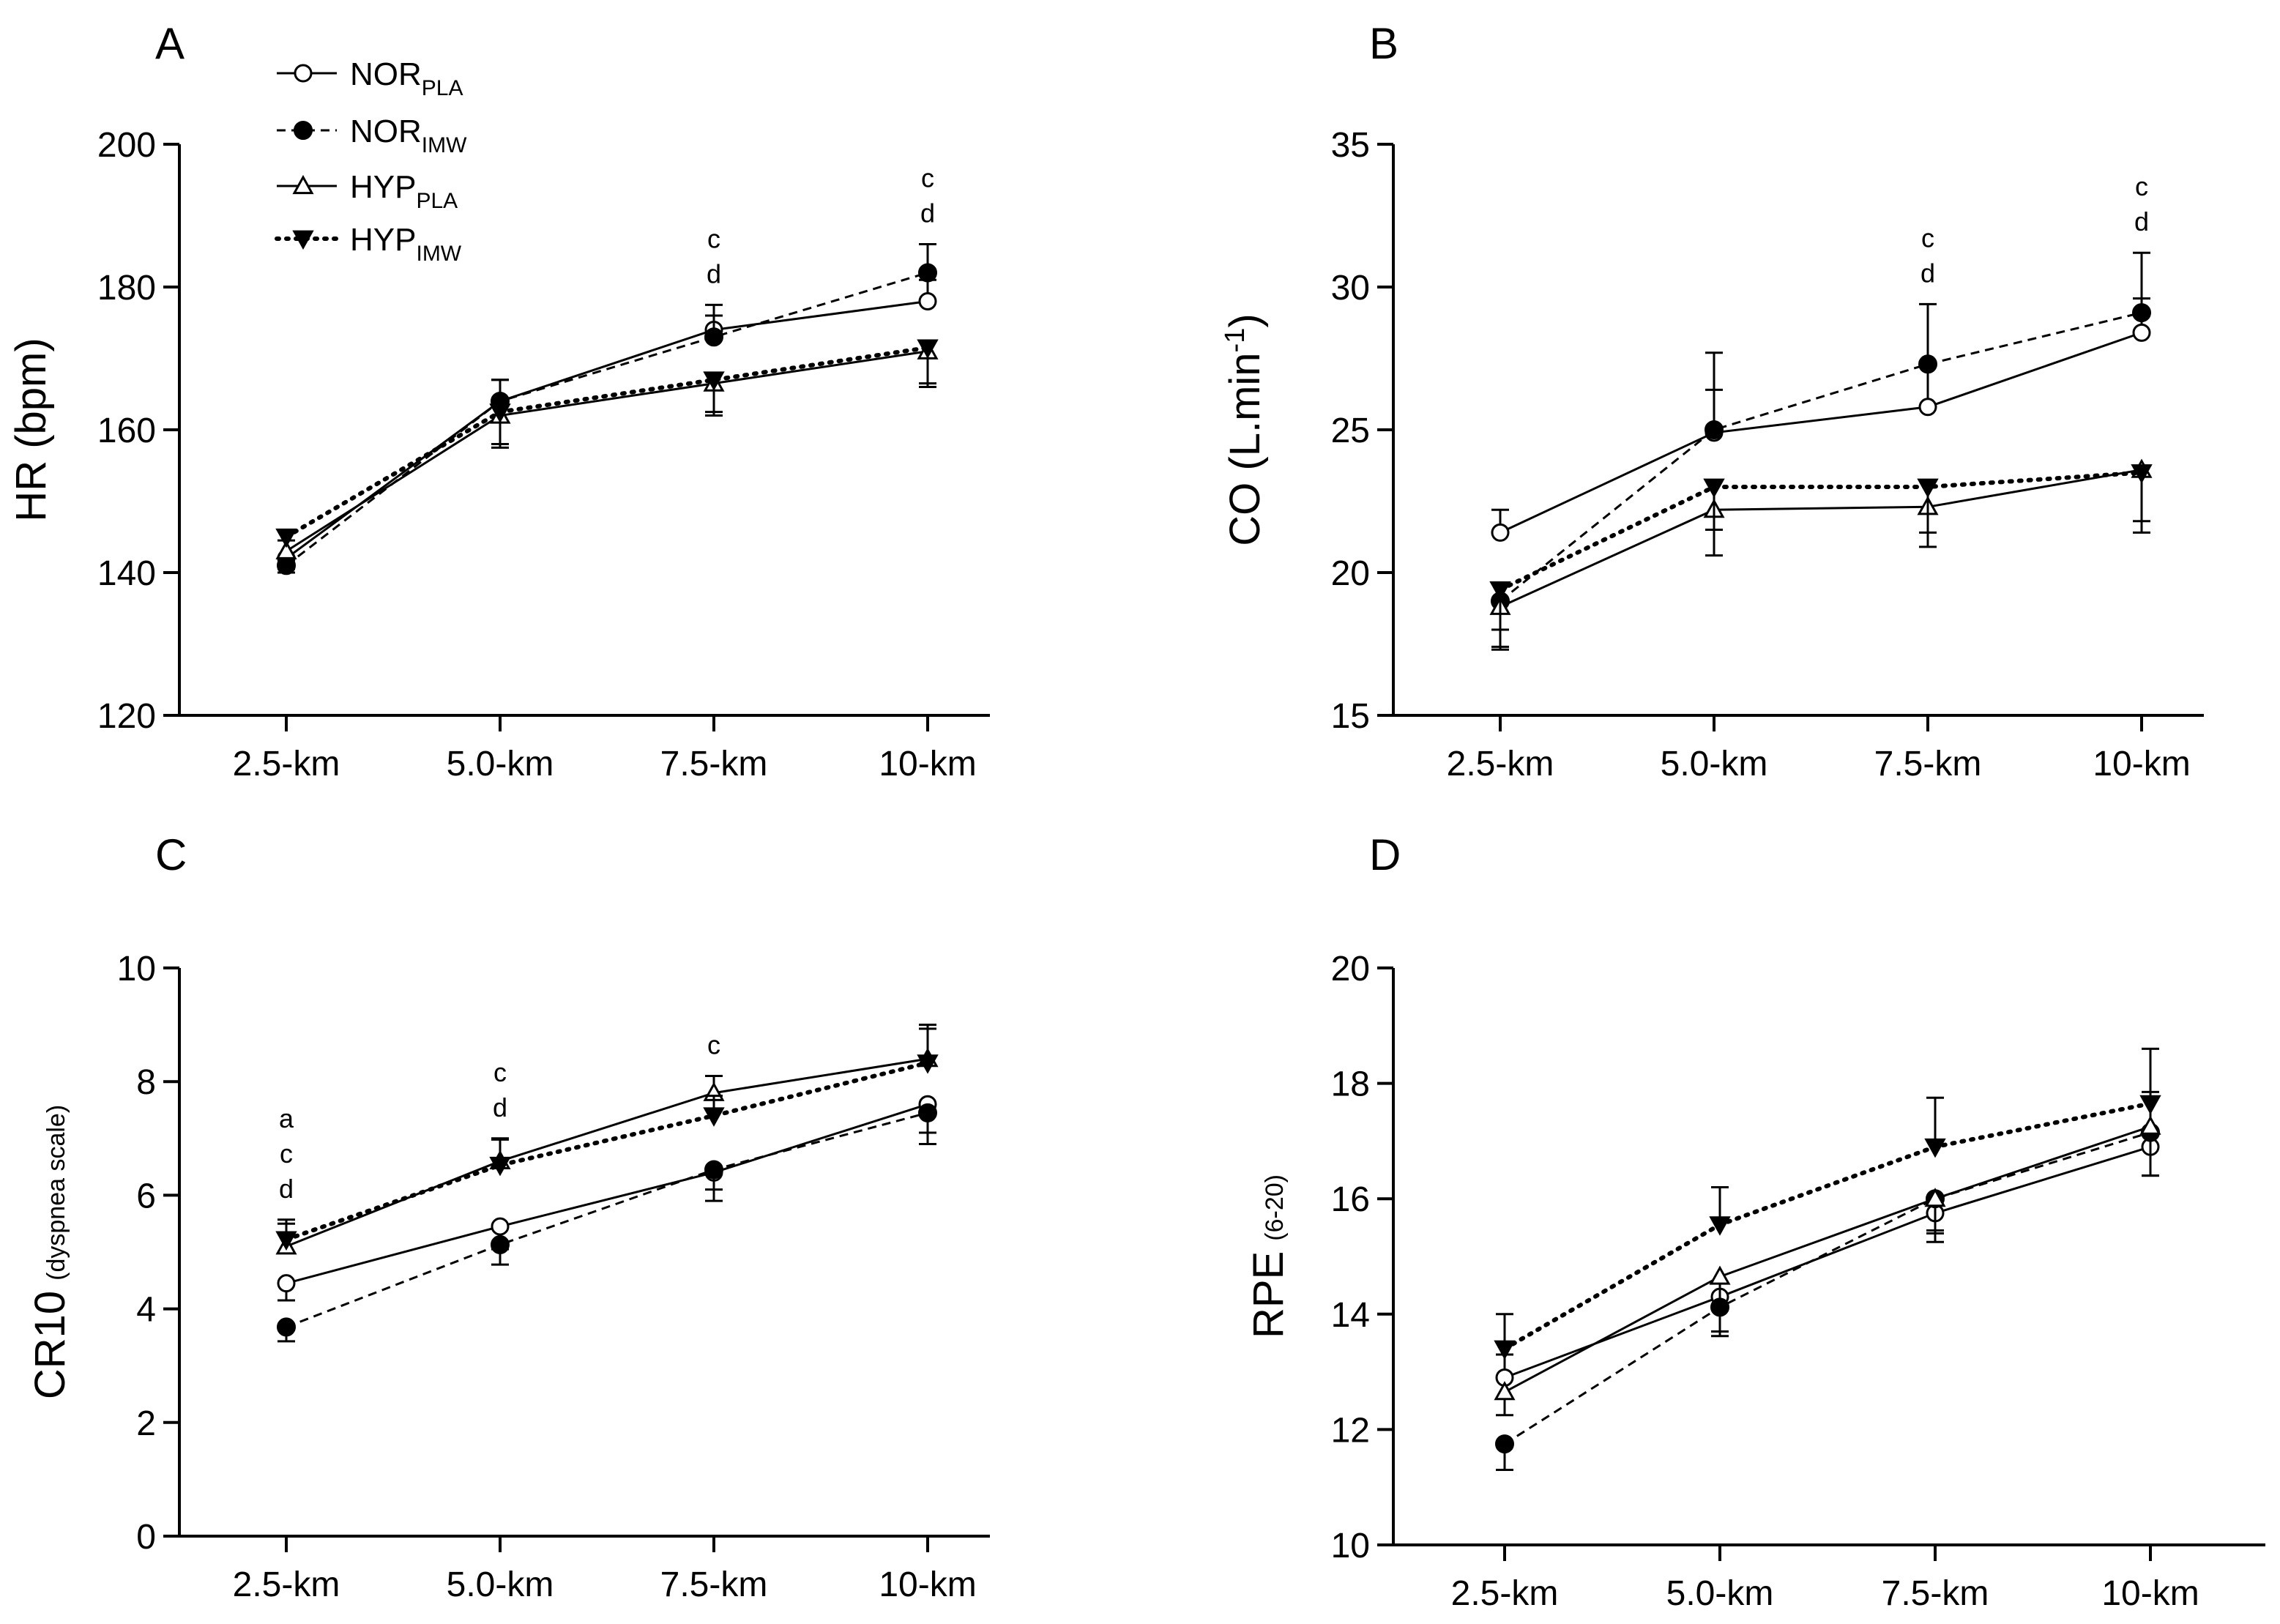  What do you see at coordinates (146, 1537) in the screenshot?
I see `y-tick-label: 0` at bounding box center [146, 1537].